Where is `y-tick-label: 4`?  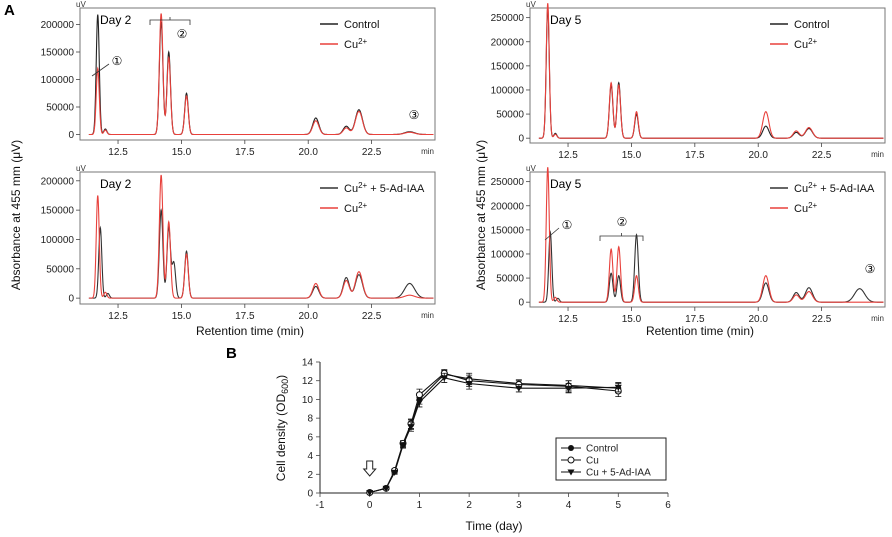
y-tick-label: 4 is located at coordinates (310, 456).